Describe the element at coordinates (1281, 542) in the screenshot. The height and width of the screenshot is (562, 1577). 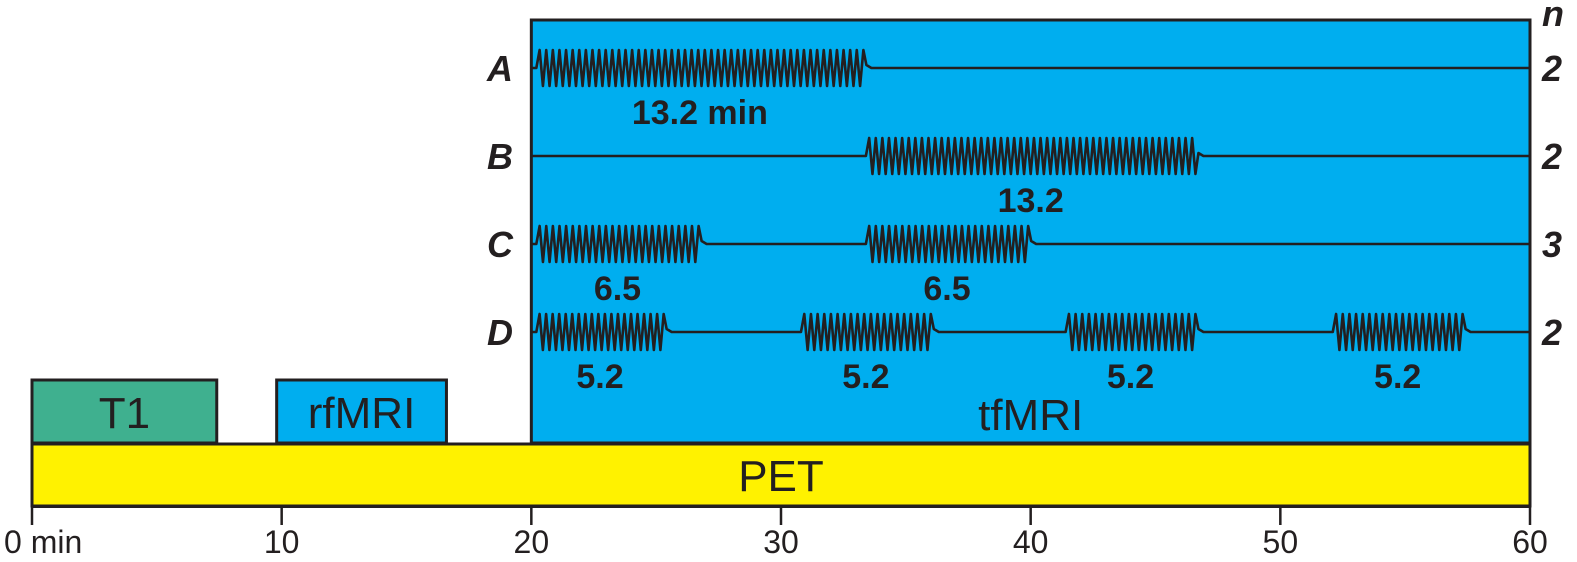
I see `axis-tick-label-50: 50` at that location.